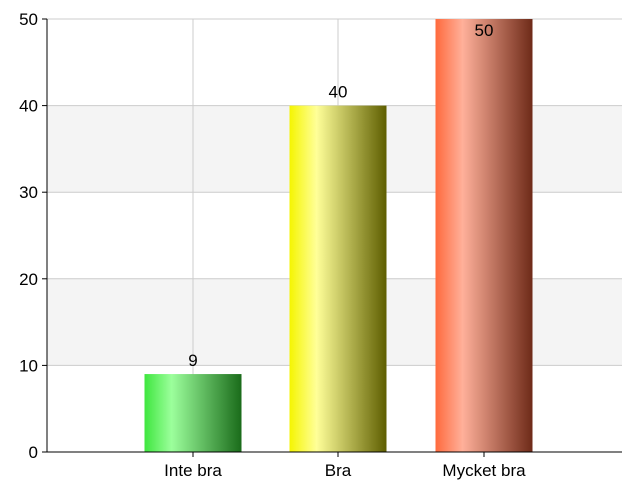 Image resolution: width=623 pixels, height=481 pixels. I want to click on data-label-inte-bra: 9, so click(192, 360).